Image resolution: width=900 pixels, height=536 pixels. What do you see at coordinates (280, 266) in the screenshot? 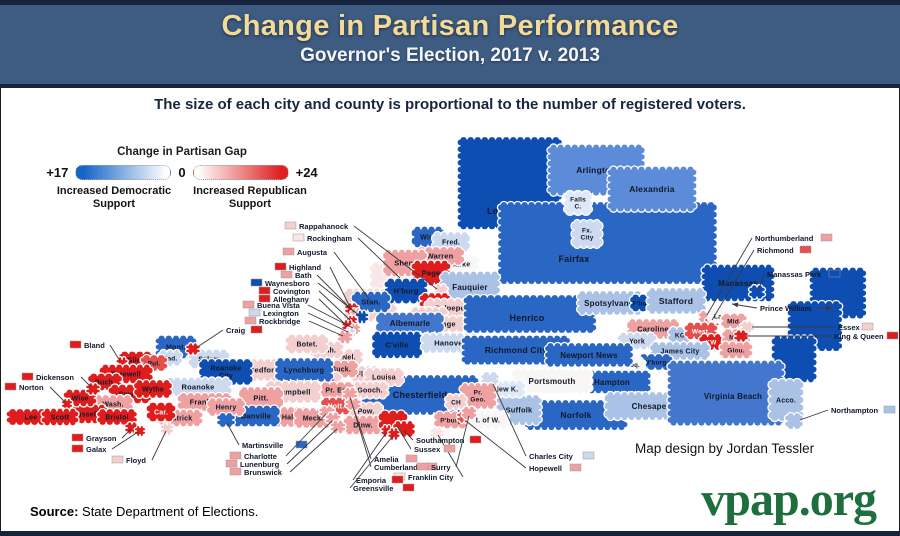
I see `callout-swatch-highland` at bounding box center [280, 266].